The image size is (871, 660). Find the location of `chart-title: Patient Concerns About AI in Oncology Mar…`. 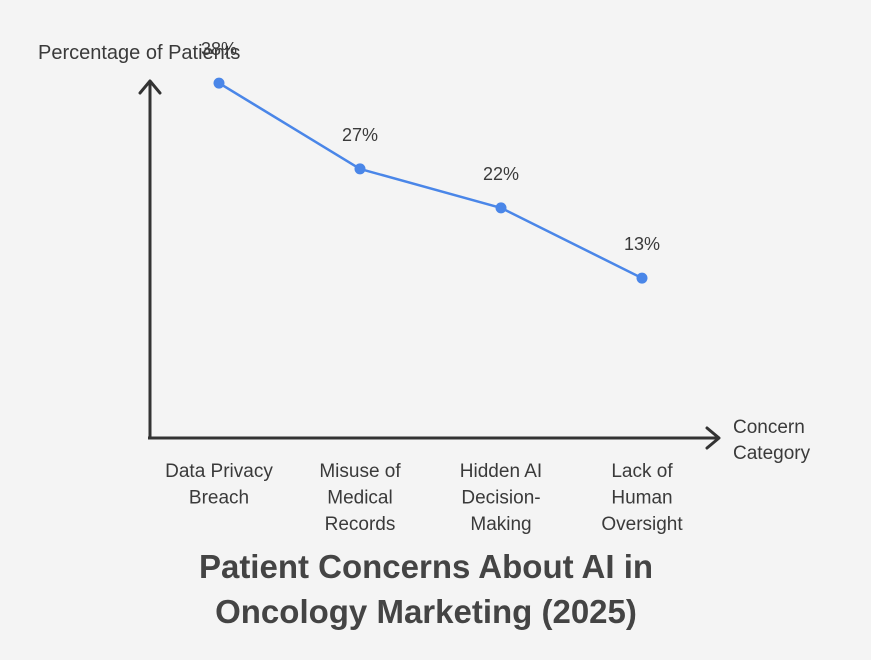

chart-title: Patient Concerns About AI in Oncology Mar… is located at coordinates (426, 589).